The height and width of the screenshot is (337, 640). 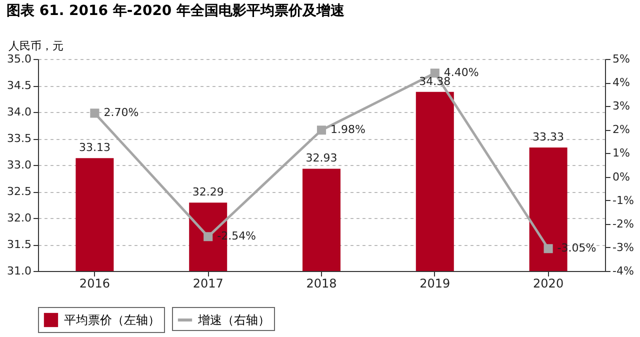 What do you see at coordinates (621, 153) in the screenshot?
I see `y2-tick-label: 1%` at bounding box center [621, 153].